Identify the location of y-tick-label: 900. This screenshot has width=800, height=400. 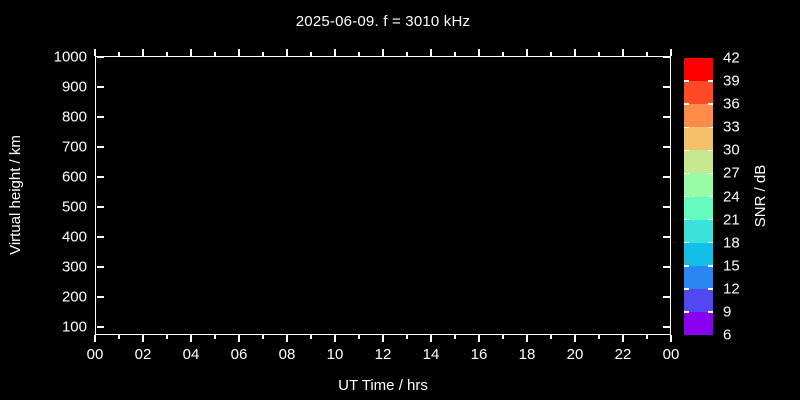
(74, 87).